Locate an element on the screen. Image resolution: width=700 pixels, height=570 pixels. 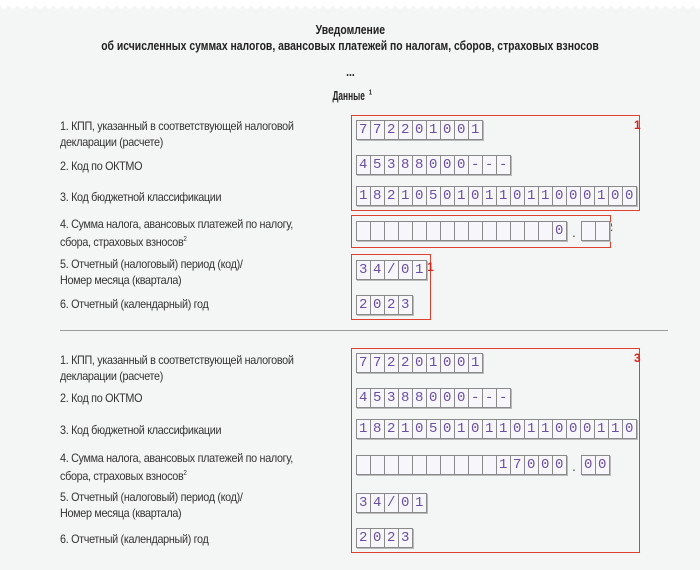
annotation-mark-3: 1 is located at coordinates (430, 267).